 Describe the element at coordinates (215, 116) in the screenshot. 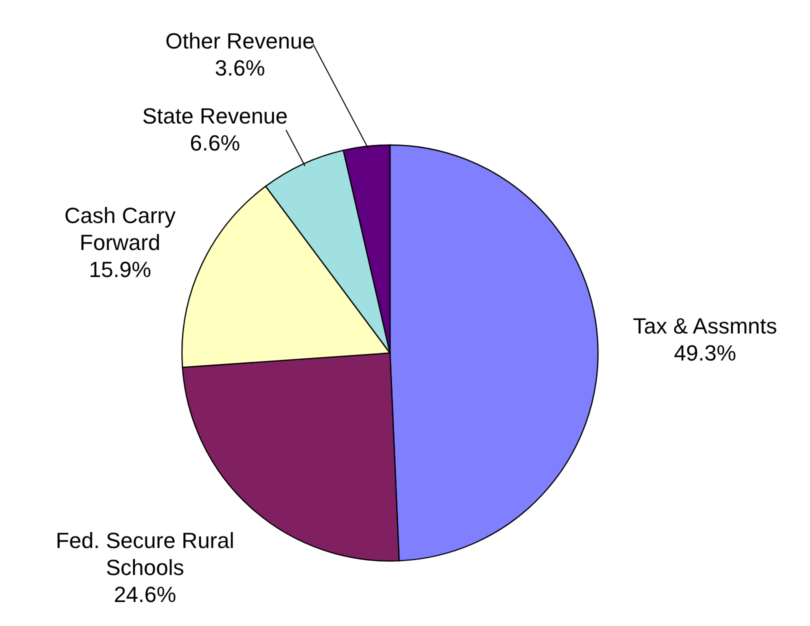

I see `slice-label: State Revenue` at that location.